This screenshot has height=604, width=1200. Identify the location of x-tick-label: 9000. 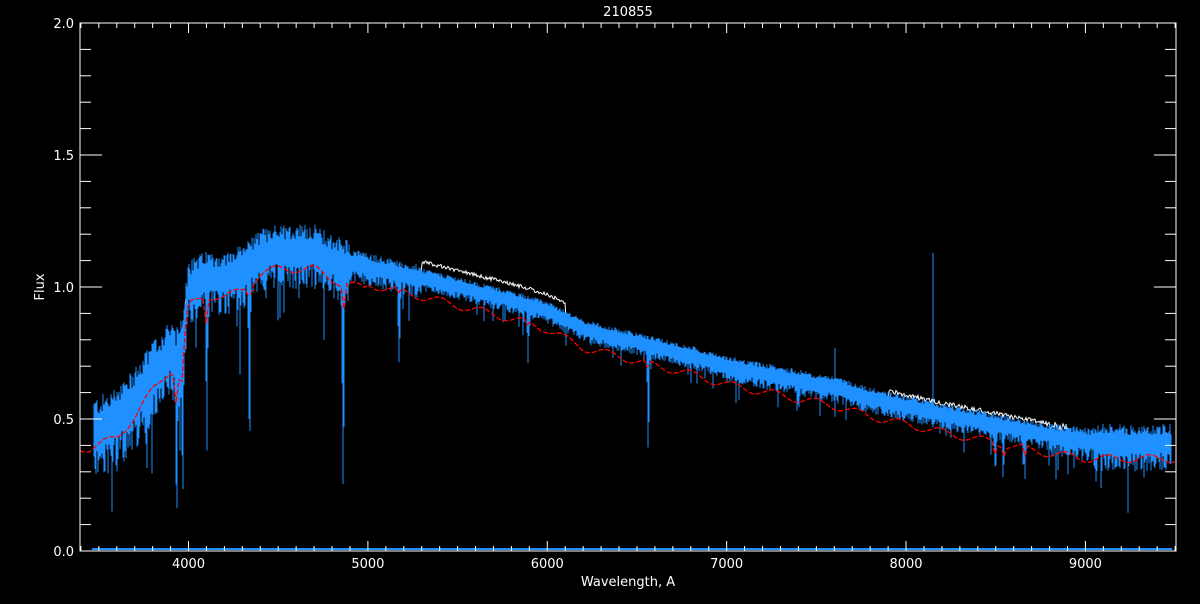
(1085, 564).